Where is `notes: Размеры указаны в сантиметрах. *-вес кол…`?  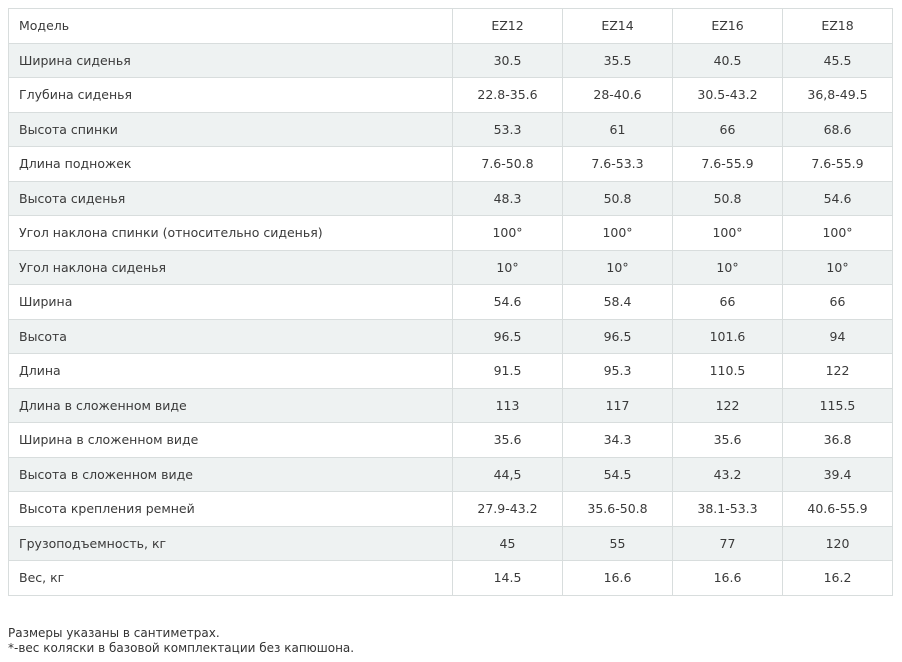 notes: Размеры указаны в сантиметрах. *-вес кол… is located at coordinates (181, 641).